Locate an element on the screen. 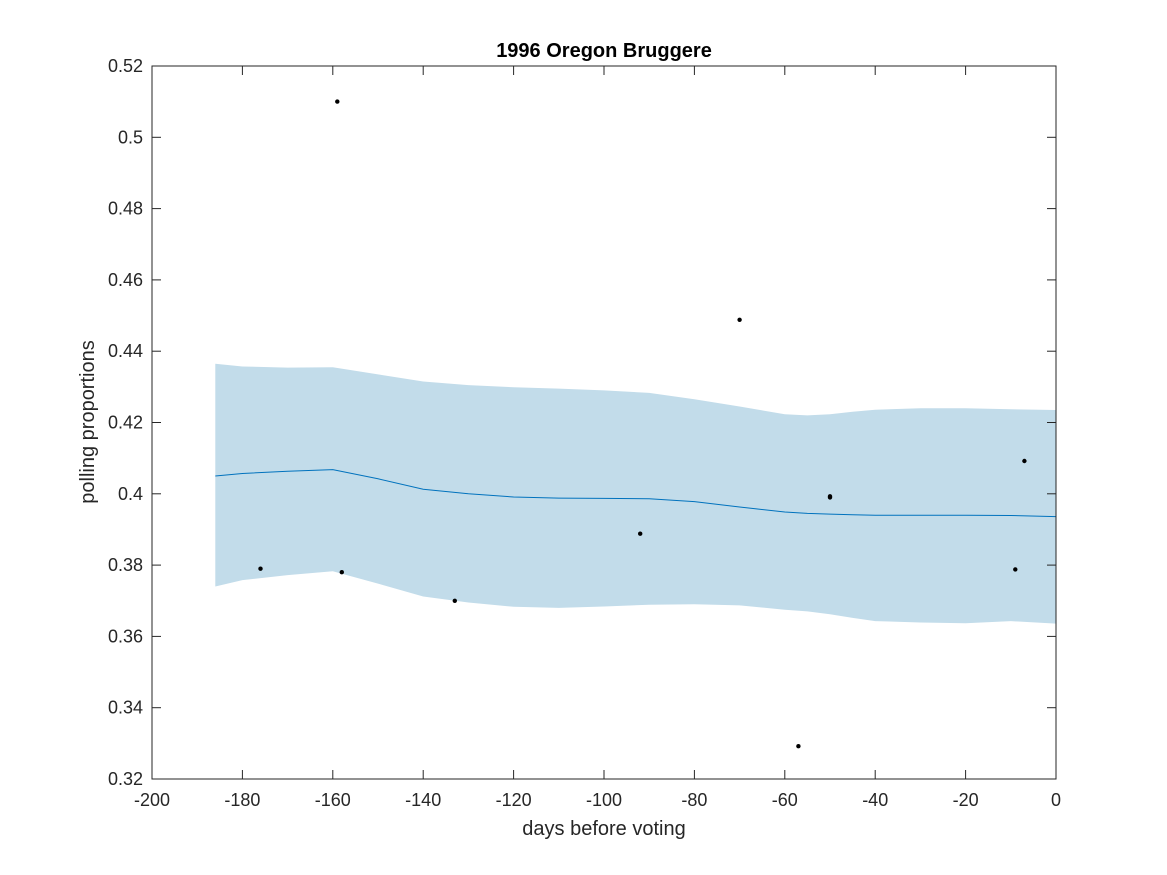 This screenshot has height=875, width=1167. trend-line is located at coordinates (636, 493).